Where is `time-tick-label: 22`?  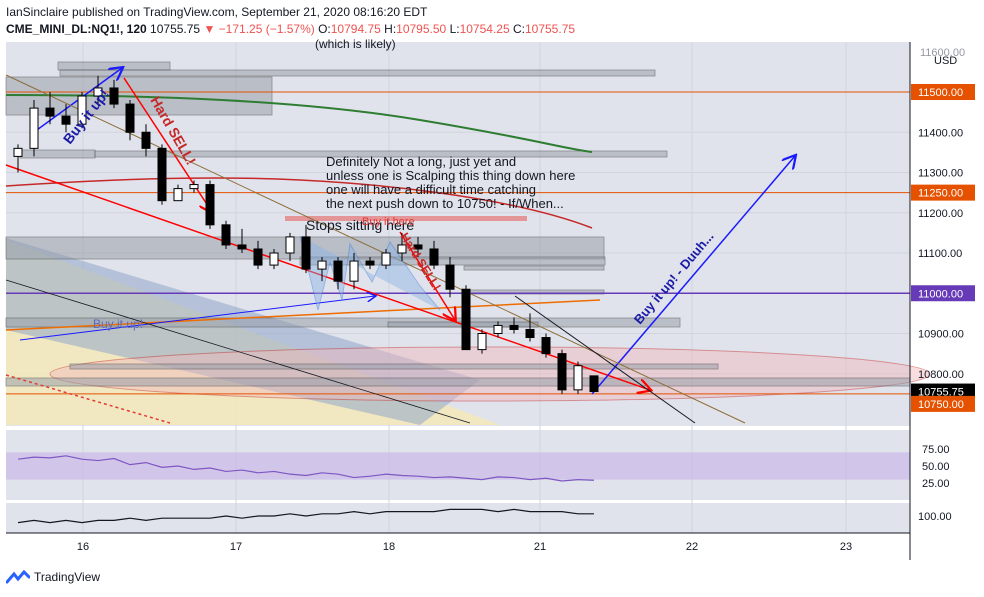 time-tick-label: 22 is located at coordinates (692, 547).